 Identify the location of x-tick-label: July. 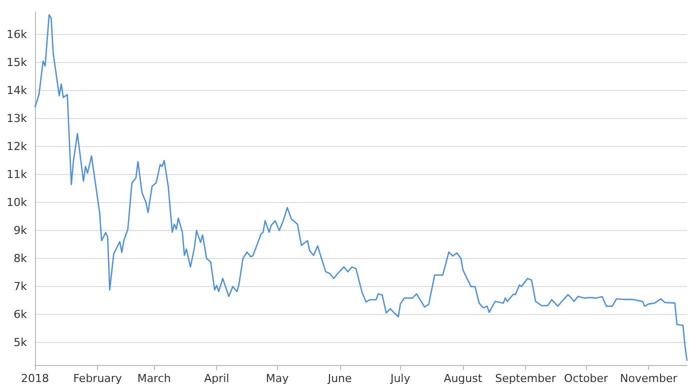
(400, 378).